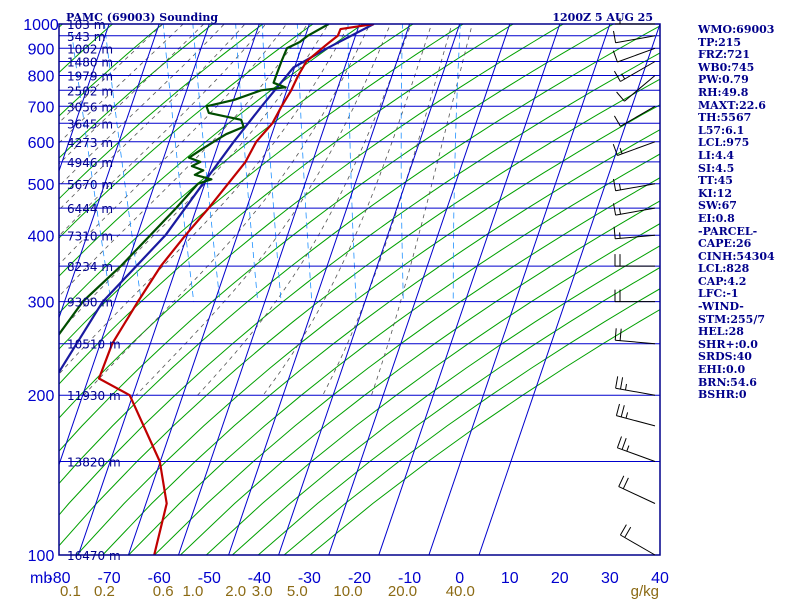  Describe the element at coordinates (142, 17) in the screenshot. I see `chart-title: PAMC (69003) Sounding` at that location.